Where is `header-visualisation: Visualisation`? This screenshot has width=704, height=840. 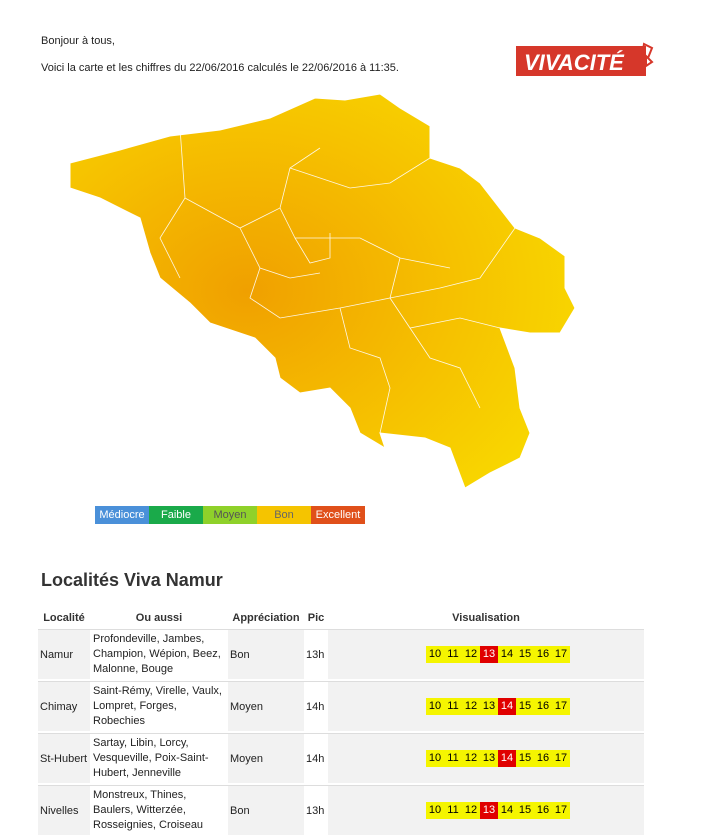 header-visualisation: Visualisation is located at coordinates (486, 618).